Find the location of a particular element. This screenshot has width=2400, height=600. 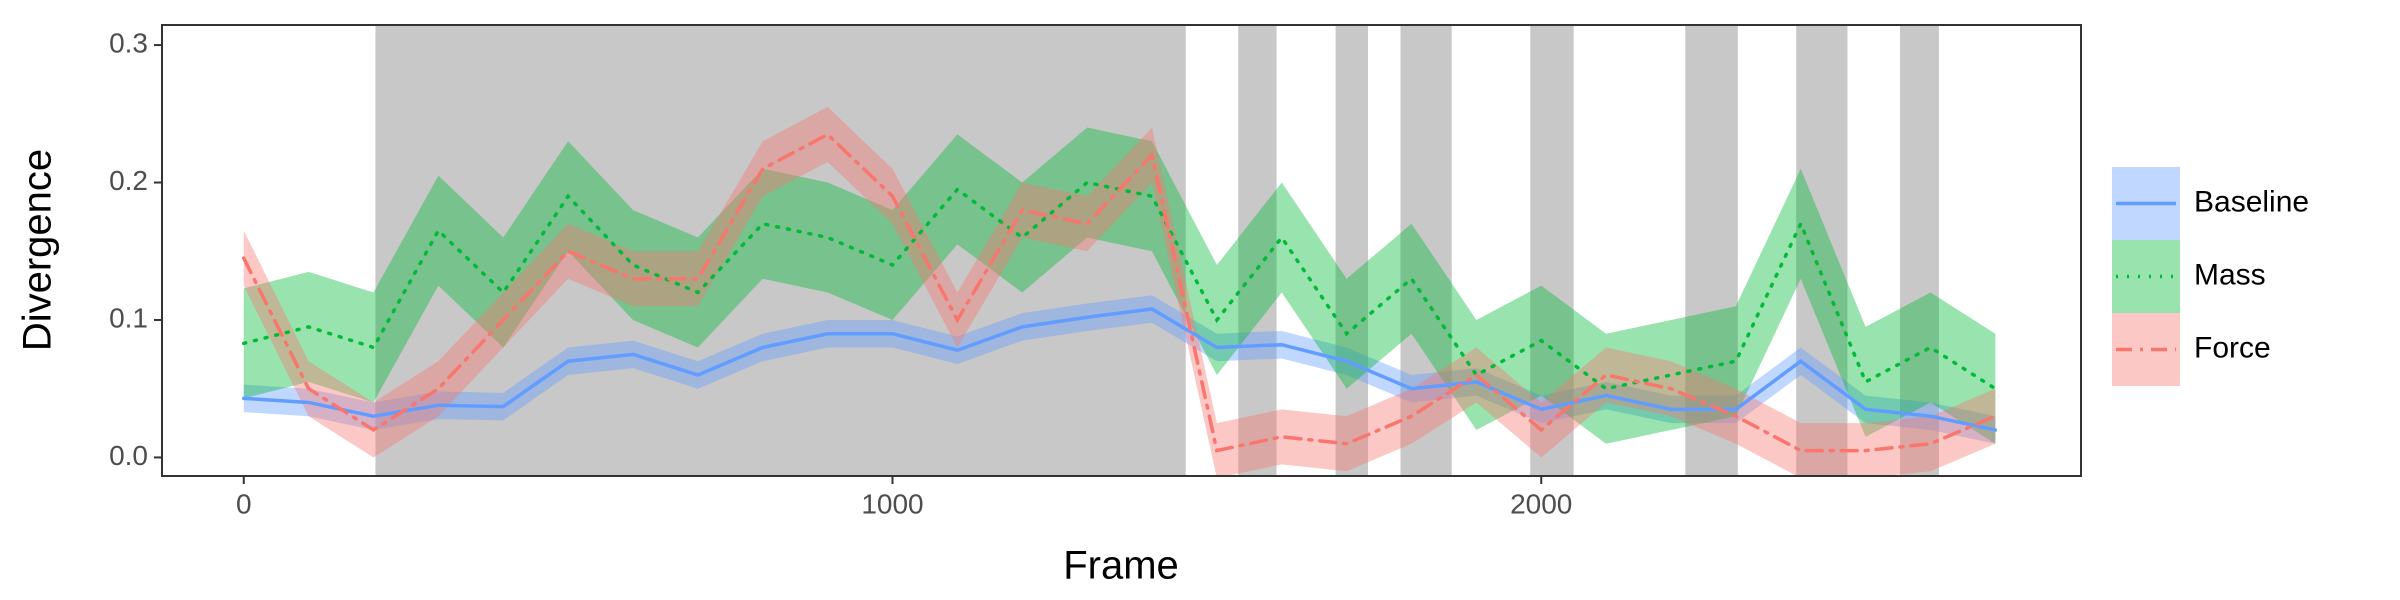

legend-label: Mass is located at coordinates (2230, 274).